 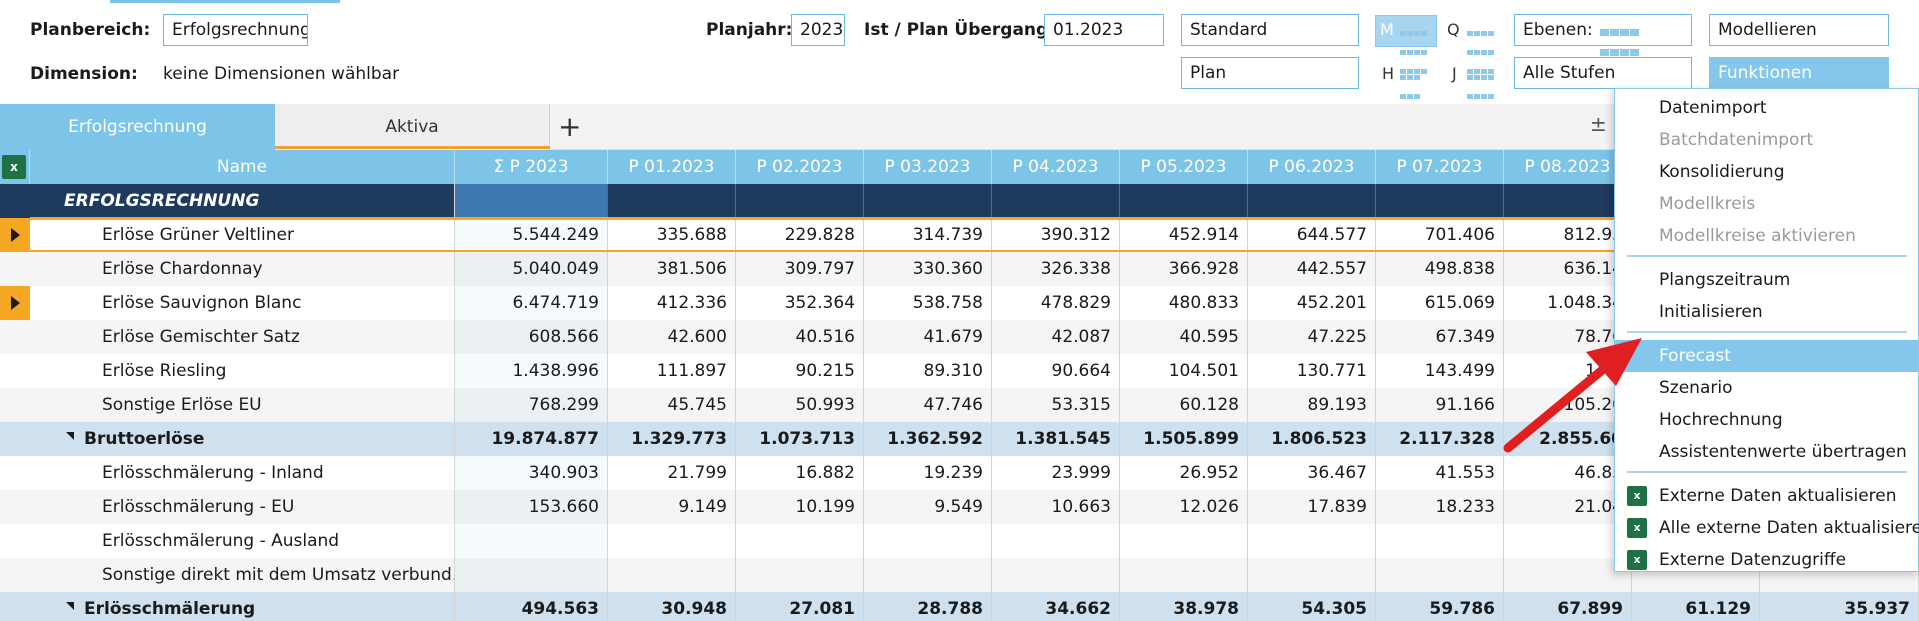 I want to click on value-cell: 352.364, so click(x=800, y=303).